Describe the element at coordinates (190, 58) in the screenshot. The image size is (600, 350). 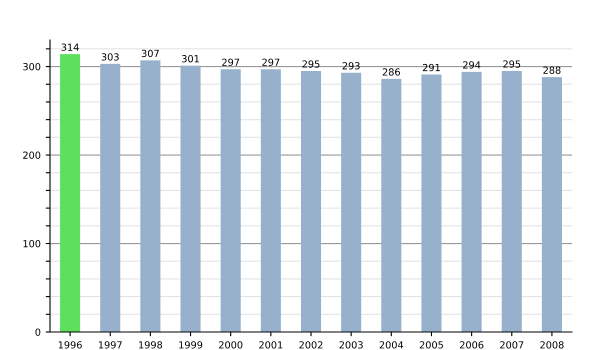
I see `data-label: 301` at that location.